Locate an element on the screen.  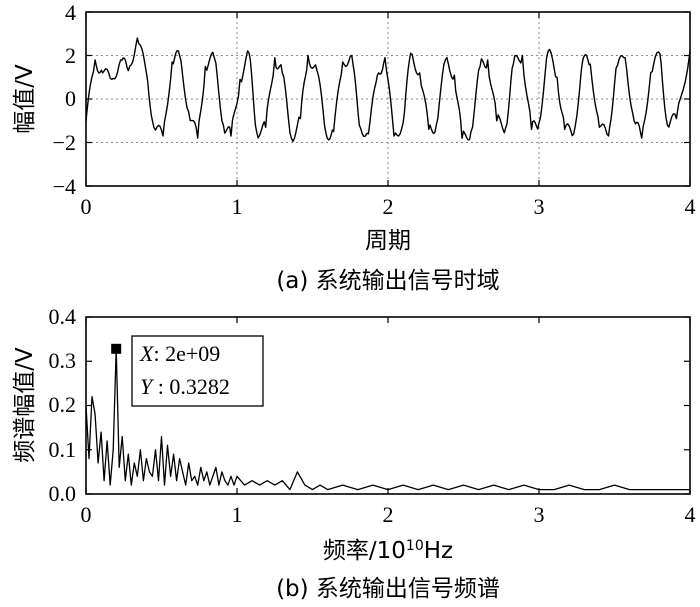
time-xlabel: 周期 is located at coordinates (388, 241).